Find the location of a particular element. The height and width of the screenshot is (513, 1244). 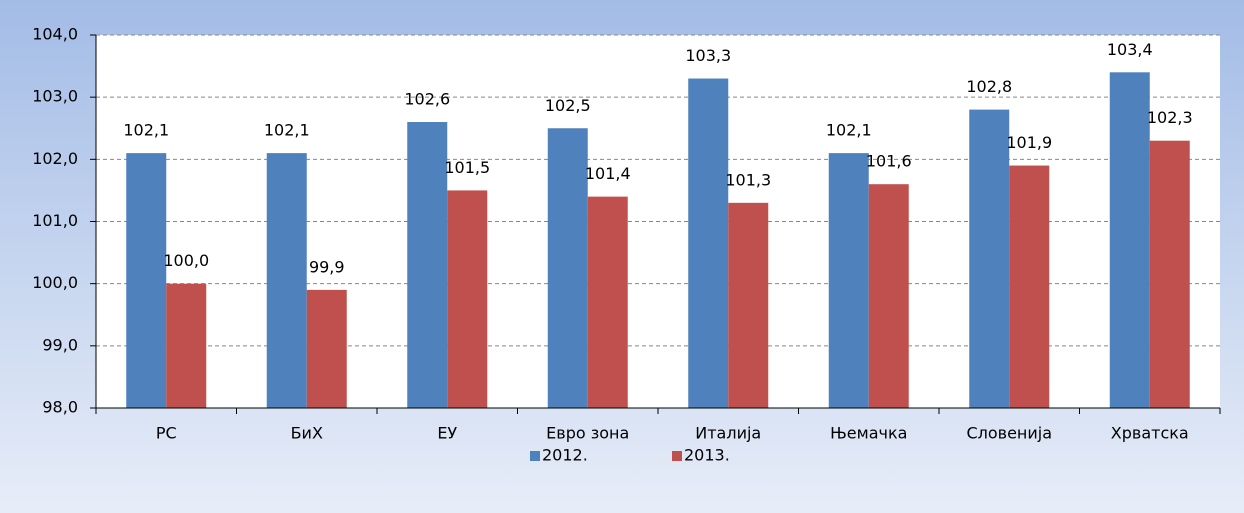

x-tick-label: Евро зона is located at coordinates (587, 433).